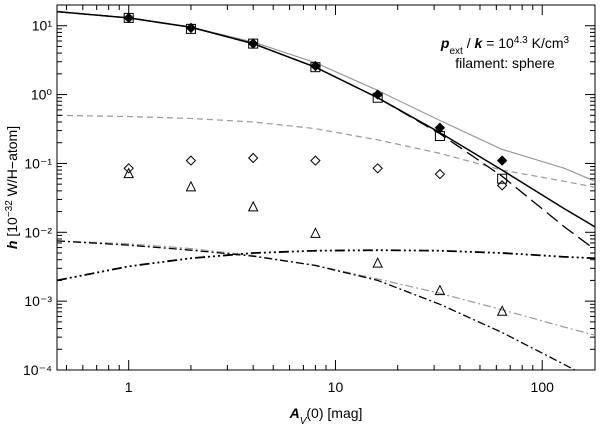 The height and width of the screenshot is (427, 600). What do you see at coordinates (9, 208) in the screenshot?
I see `y-axis-label-part: −32` at bounding box center [9, 208].